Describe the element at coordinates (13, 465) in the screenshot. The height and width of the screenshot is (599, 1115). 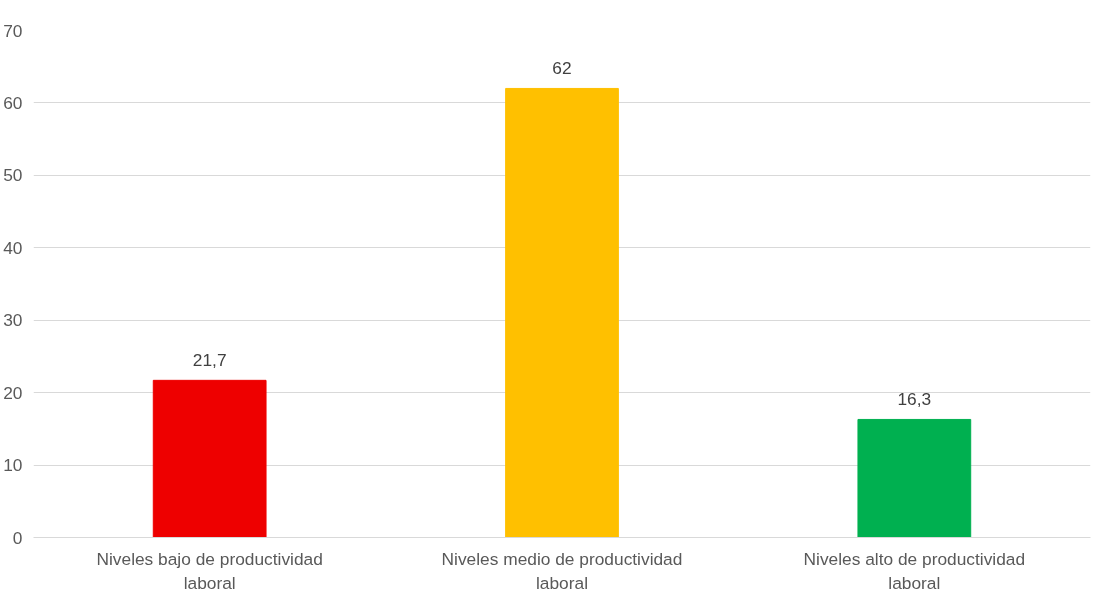
I see `y-tick-label: 10` at that location.